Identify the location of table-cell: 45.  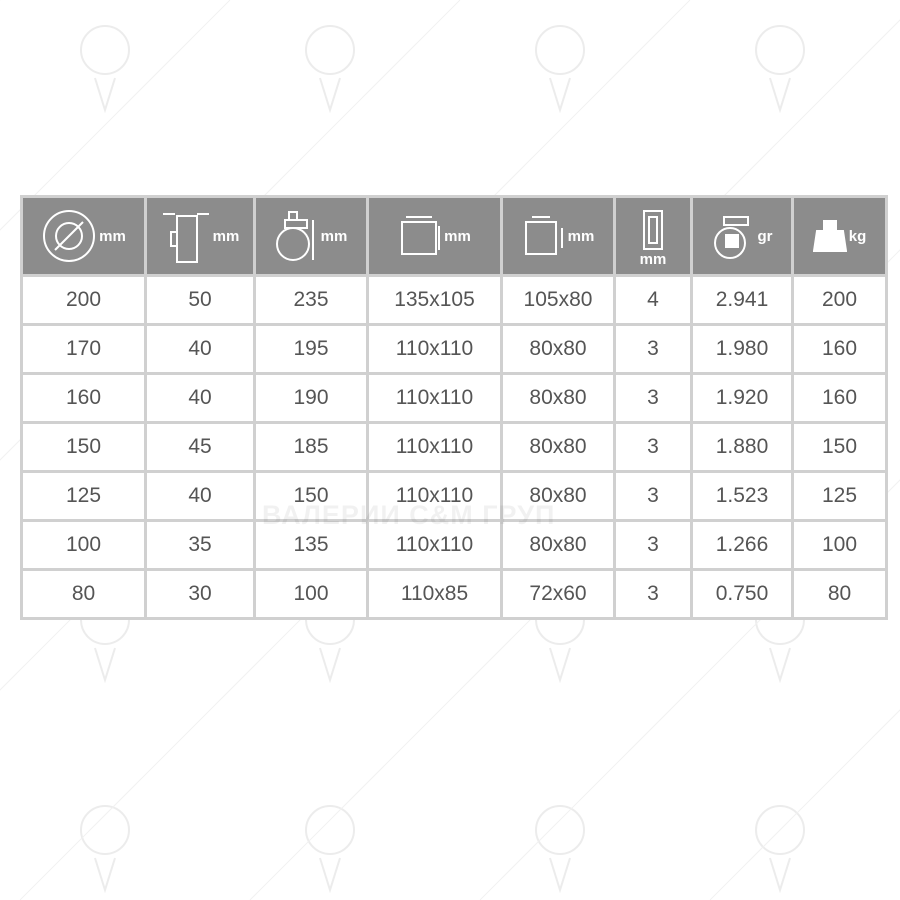
(200, 447).